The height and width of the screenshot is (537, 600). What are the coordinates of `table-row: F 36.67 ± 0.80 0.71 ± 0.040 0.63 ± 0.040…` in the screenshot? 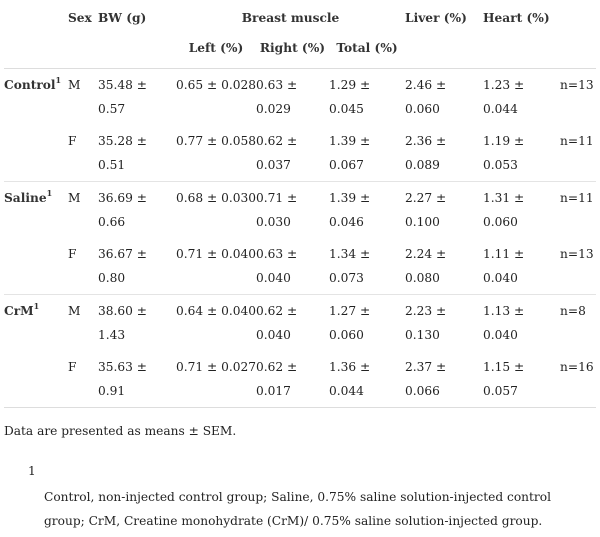 It's located at (300, 266).